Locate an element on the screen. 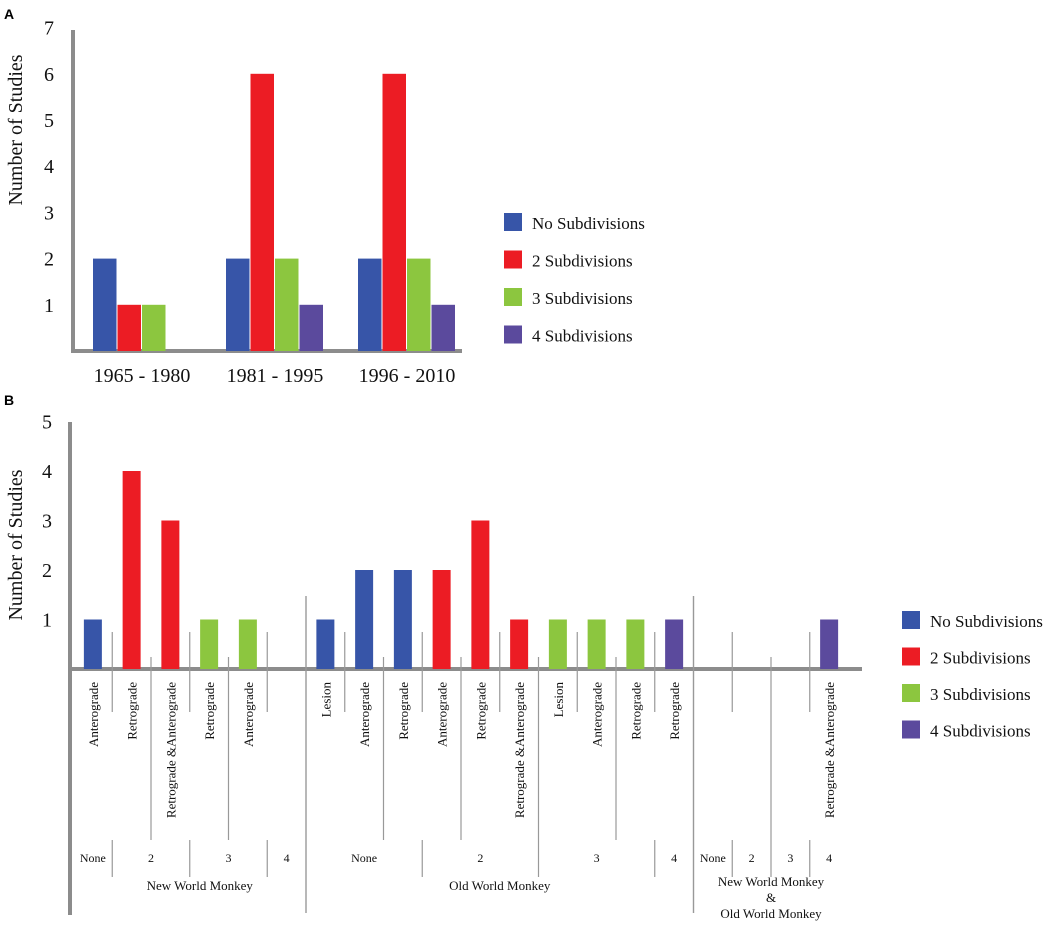  panel-label-b: B is located at coordinates (9, 400).